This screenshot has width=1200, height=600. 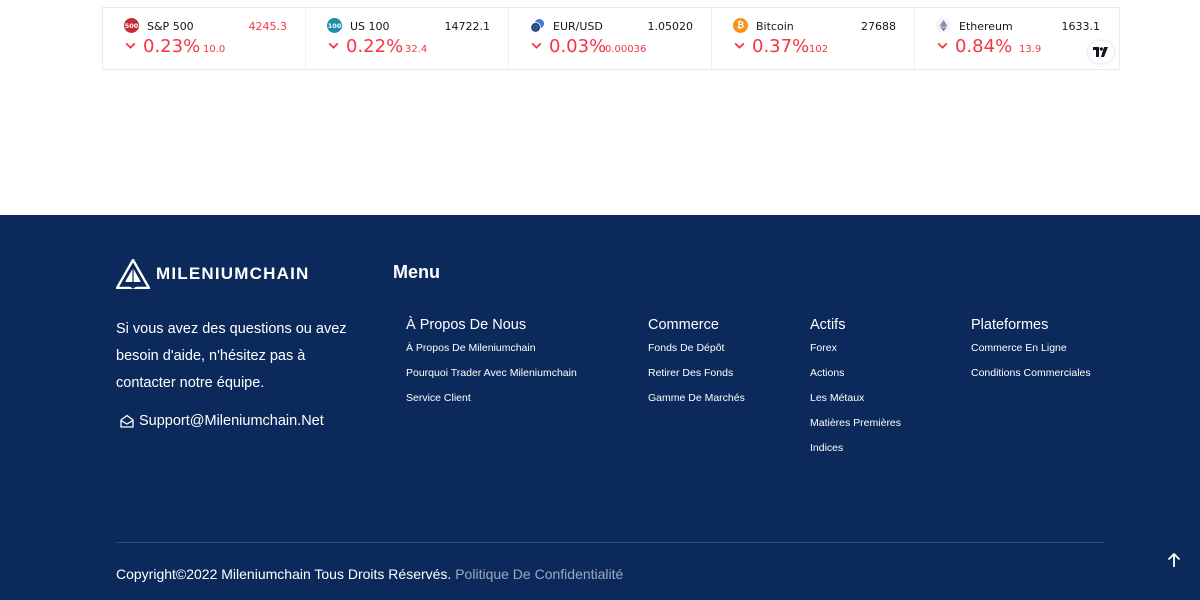 I want to click on column-heading: À Propos De Nous, so click(x=466, y=325).